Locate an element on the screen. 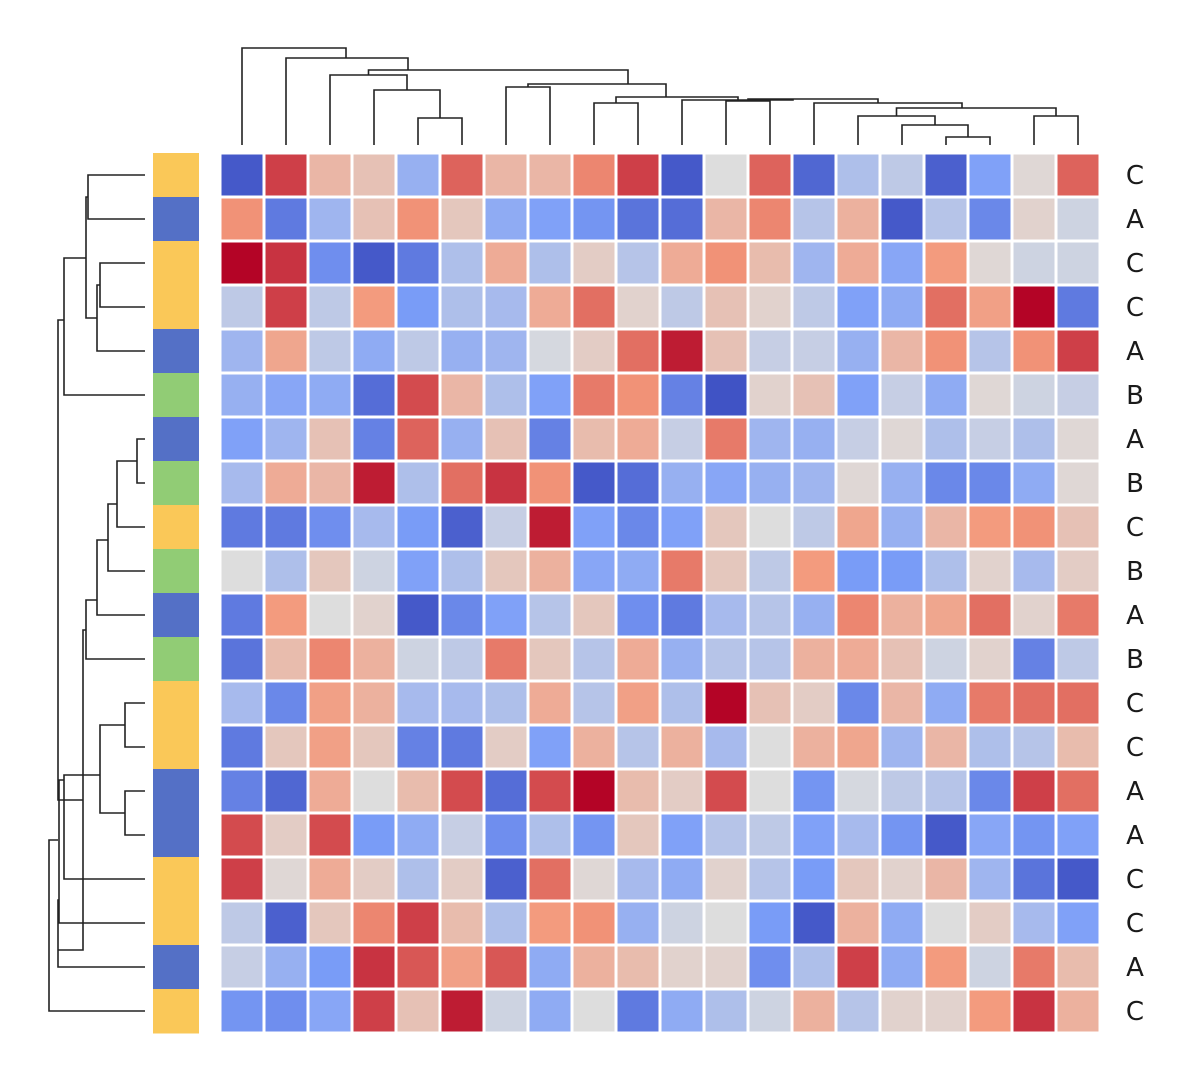 The image size is (1192, 1078). row-tick-label: C is located at coordinates (1135, 308).